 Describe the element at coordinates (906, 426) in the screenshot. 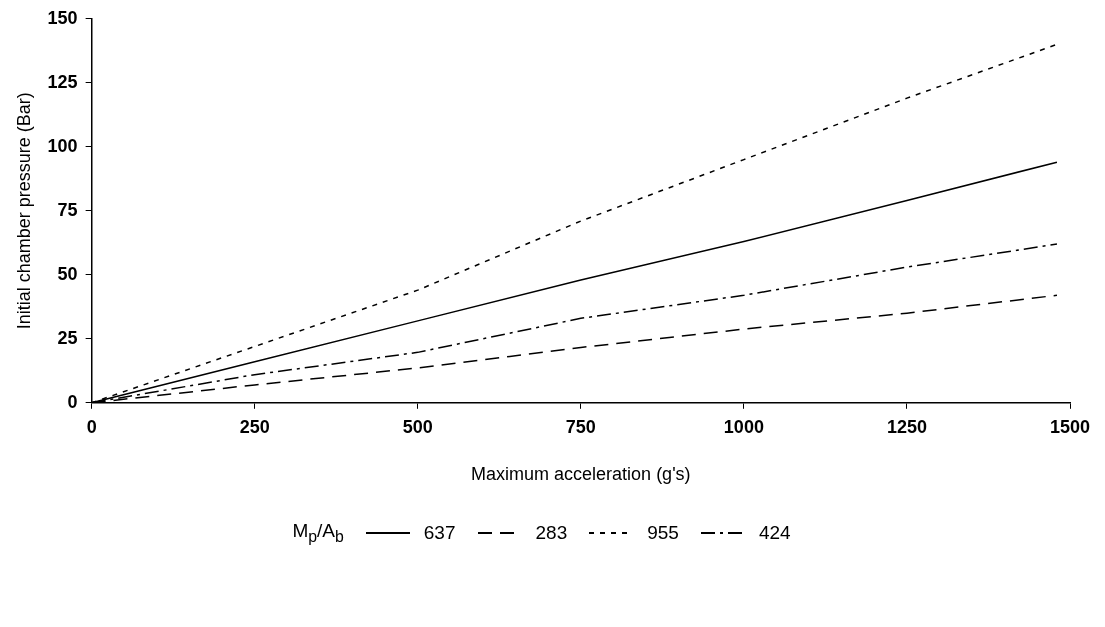

I see `x-tick-label: 1250` at that location.